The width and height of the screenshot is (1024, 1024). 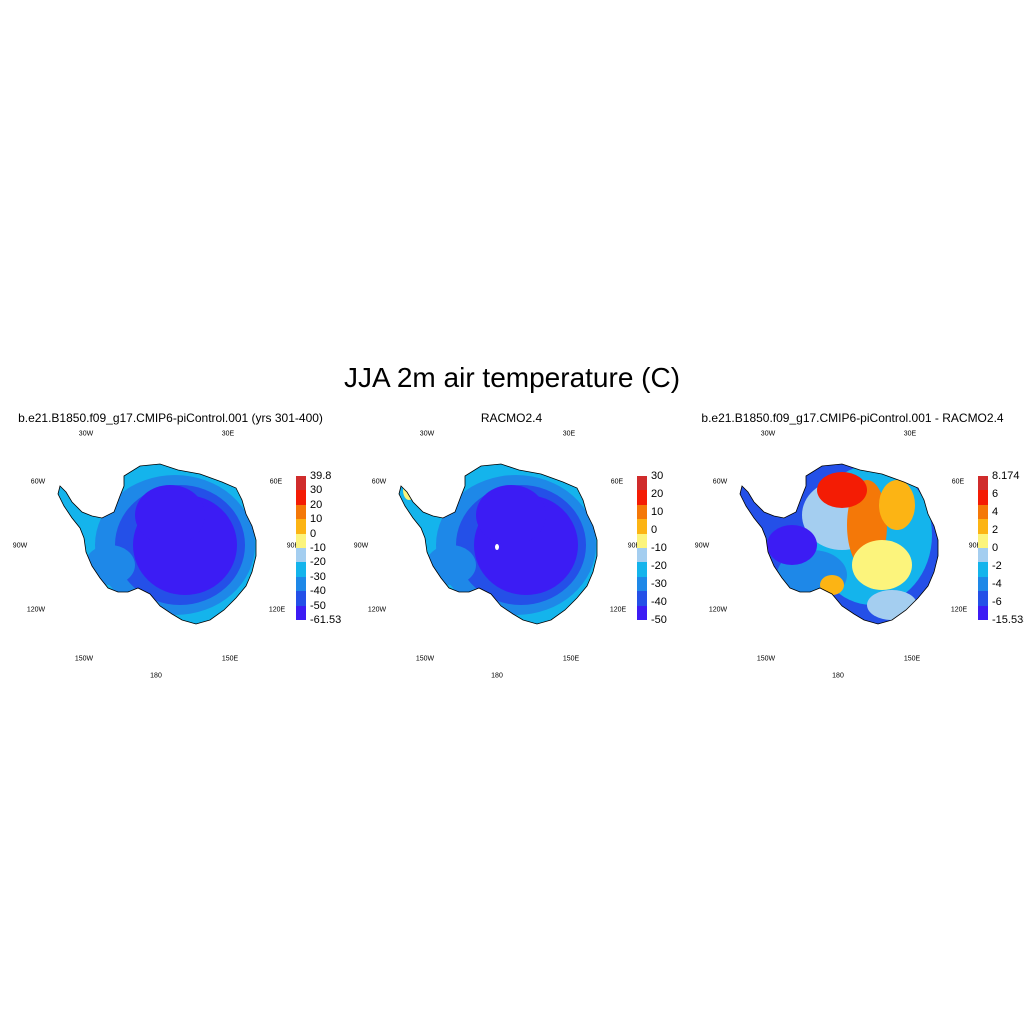 What do you see at coordinates (511, 418) in the screenshot?
I see `panel-title: RACMO2.4` at bounding box center [511, 418].